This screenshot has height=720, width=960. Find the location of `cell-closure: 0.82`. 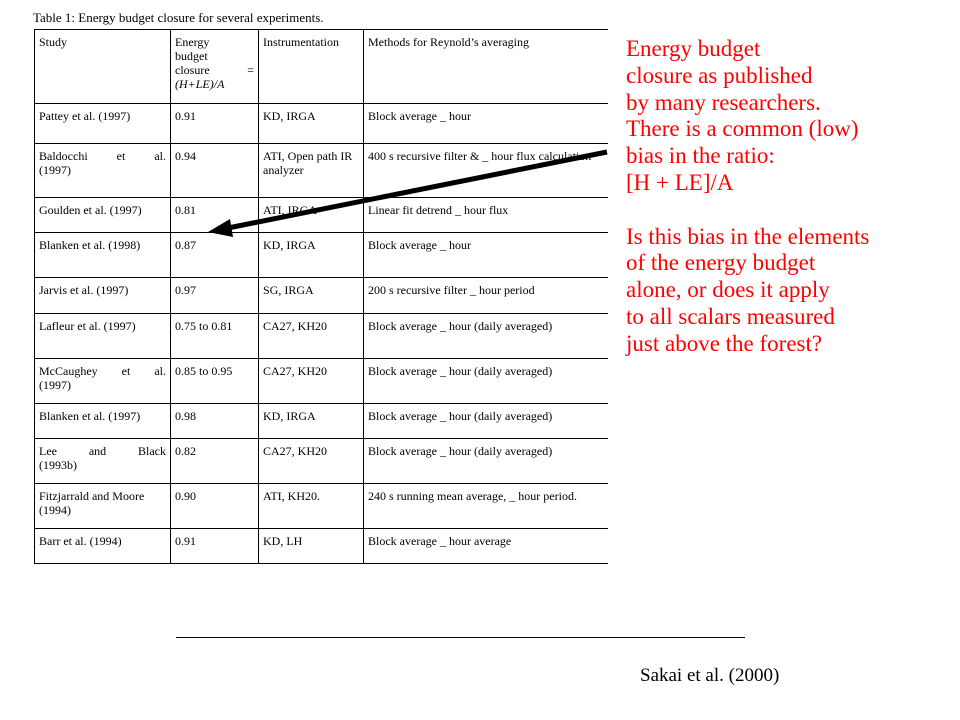

cell-closure: 0.82 is located at coordinates (214, 461).